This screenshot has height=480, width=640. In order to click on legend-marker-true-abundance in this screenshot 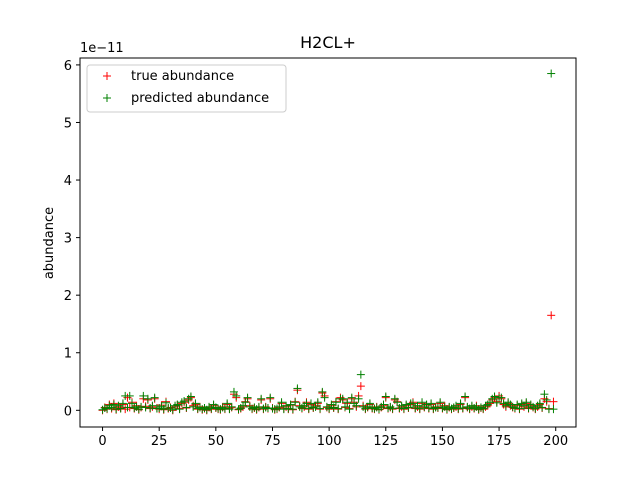, I will do `click(107, 76)`.